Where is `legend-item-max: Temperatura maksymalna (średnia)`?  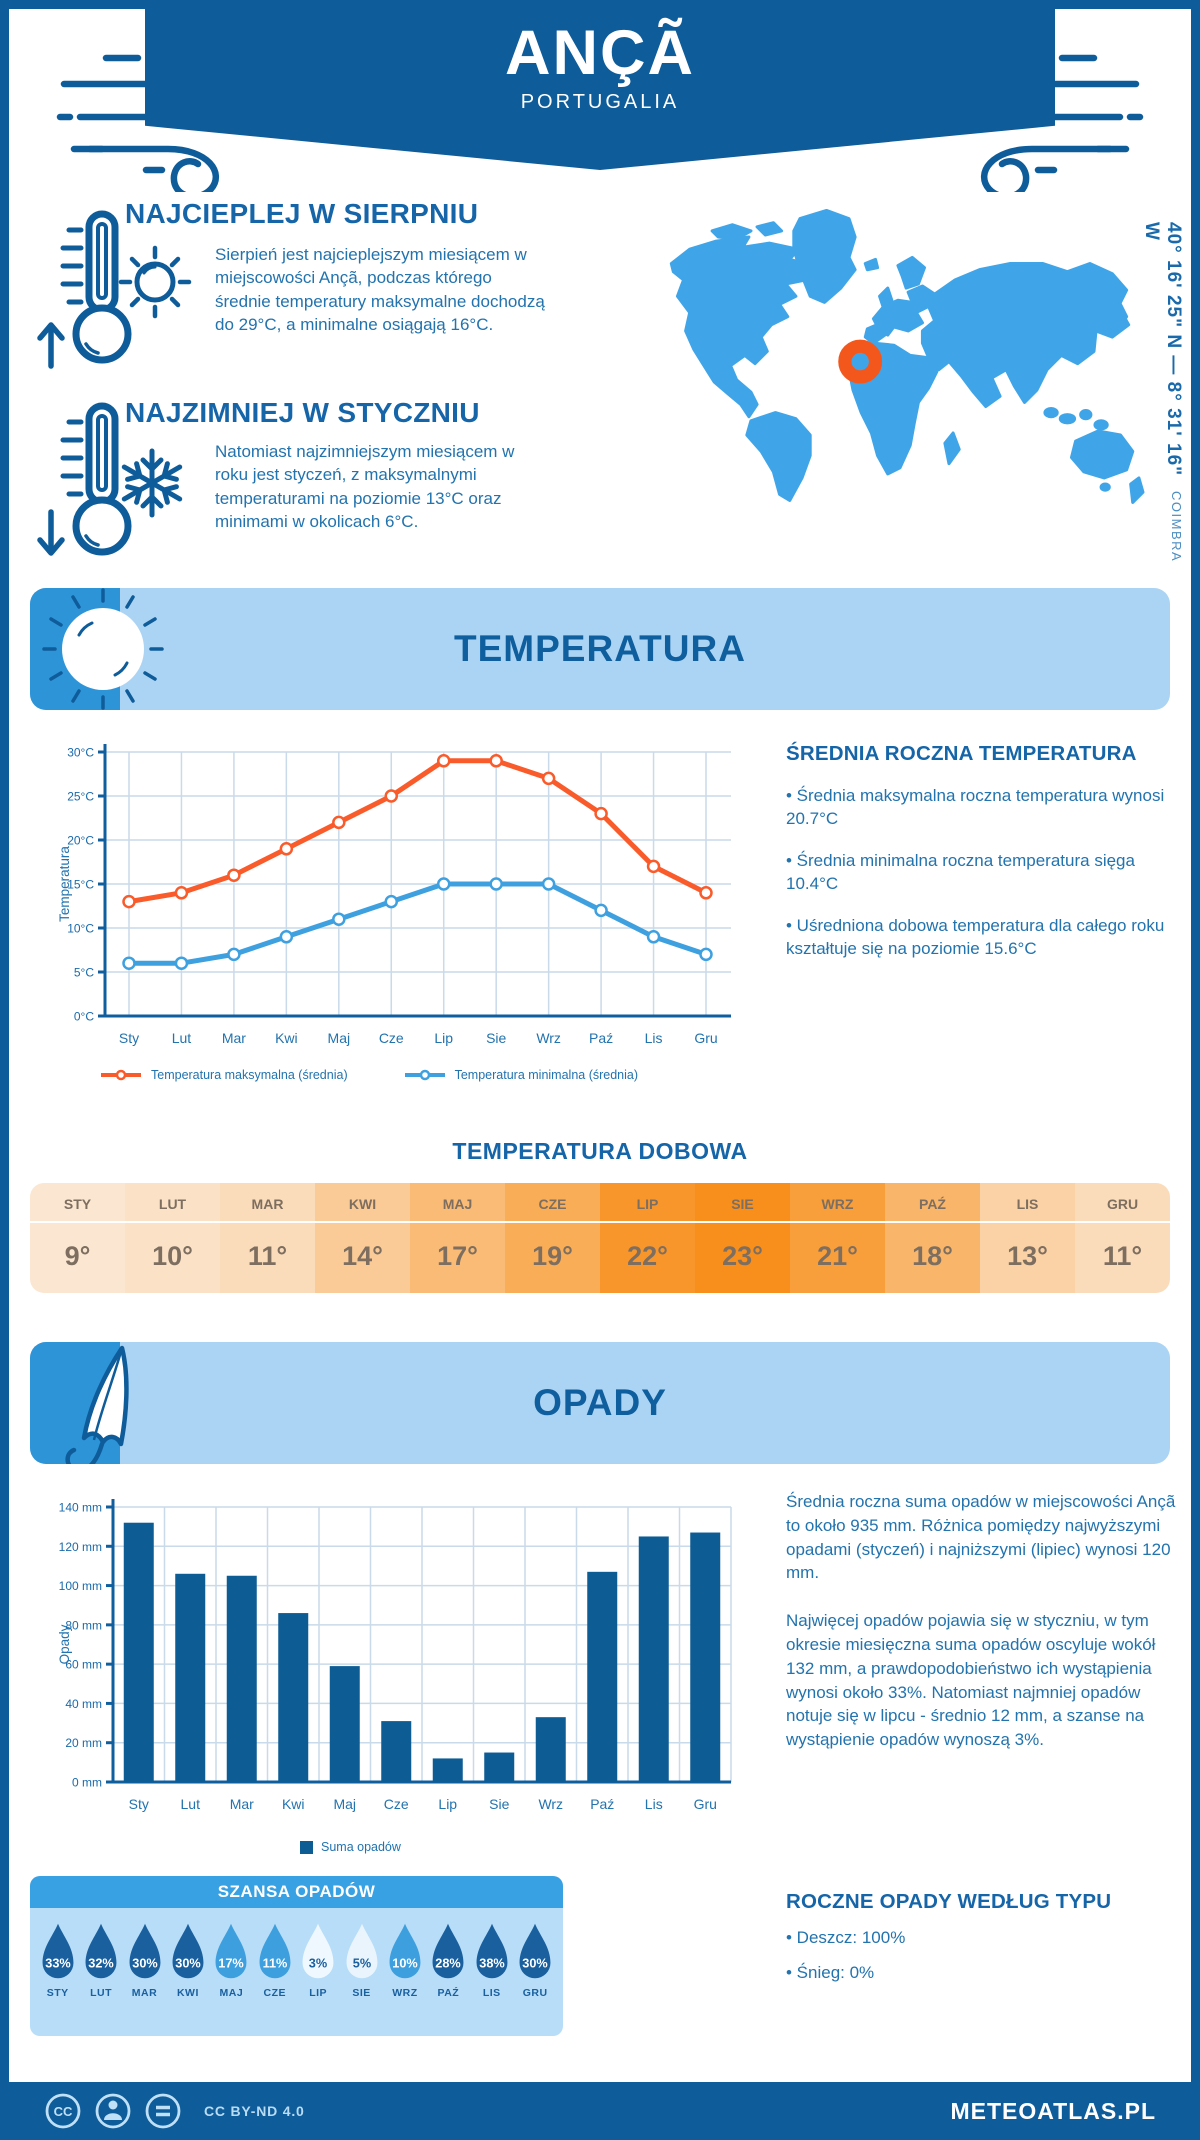 legend-item-max: Temperatura maksymalna (średnia) is located at coordinates (224, 1075).